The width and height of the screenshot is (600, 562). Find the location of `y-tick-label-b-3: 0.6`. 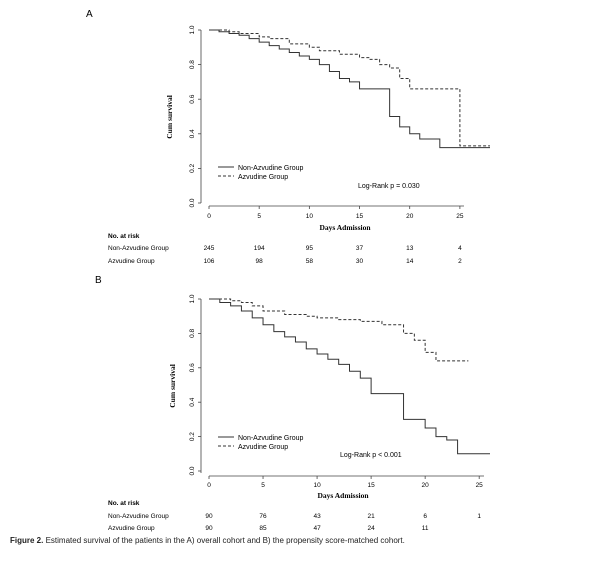

y-tick-label-b-3: 0.6 is located at coordinates (192, 367).